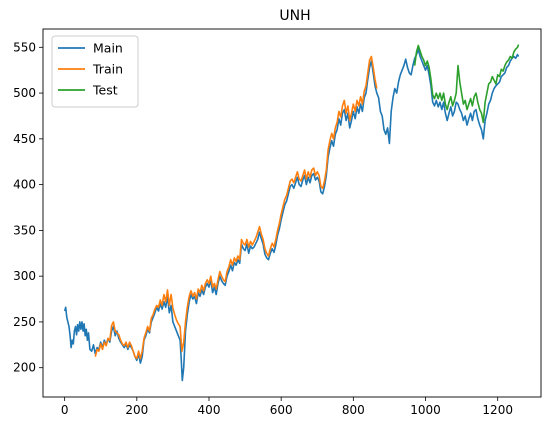 The width and height of the screenshot is (552, 433). I want to click on x-tick-label: 1000, so click(425, 410).